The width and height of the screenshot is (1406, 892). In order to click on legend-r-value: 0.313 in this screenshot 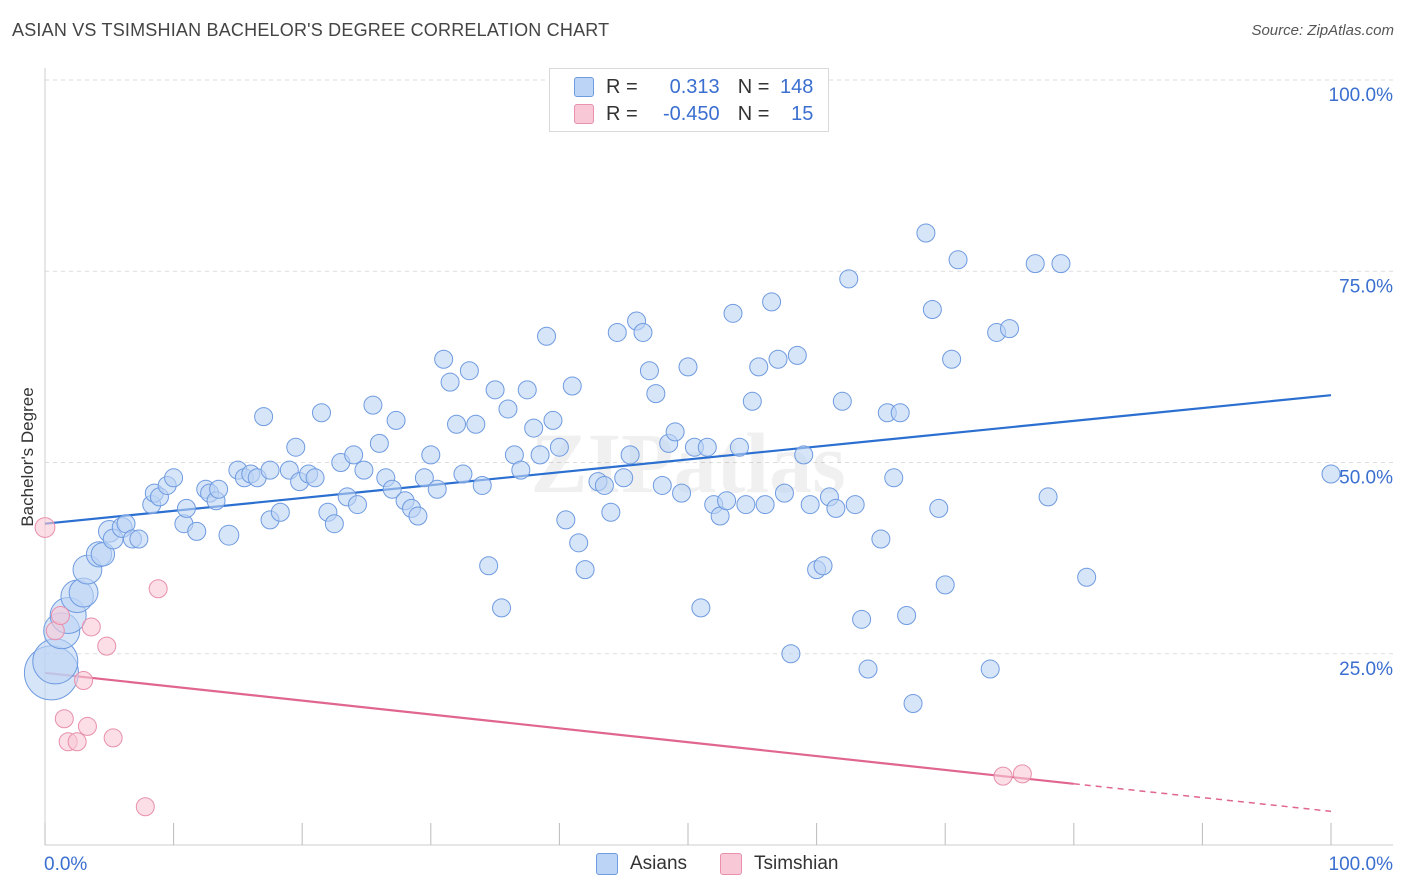, I will do `click(694, 86)`.